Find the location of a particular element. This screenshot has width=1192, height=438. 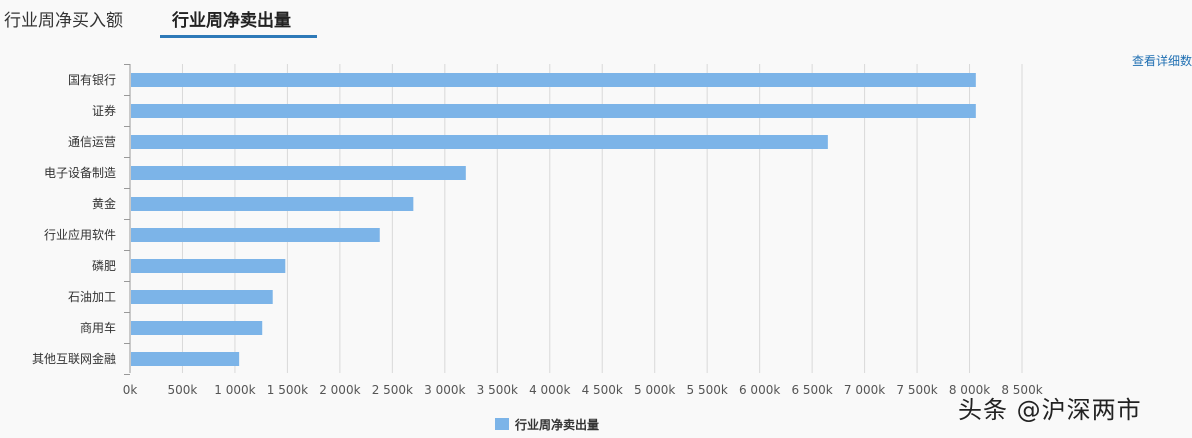

x-tick-label: 500k is located at coordinates (183, 390).